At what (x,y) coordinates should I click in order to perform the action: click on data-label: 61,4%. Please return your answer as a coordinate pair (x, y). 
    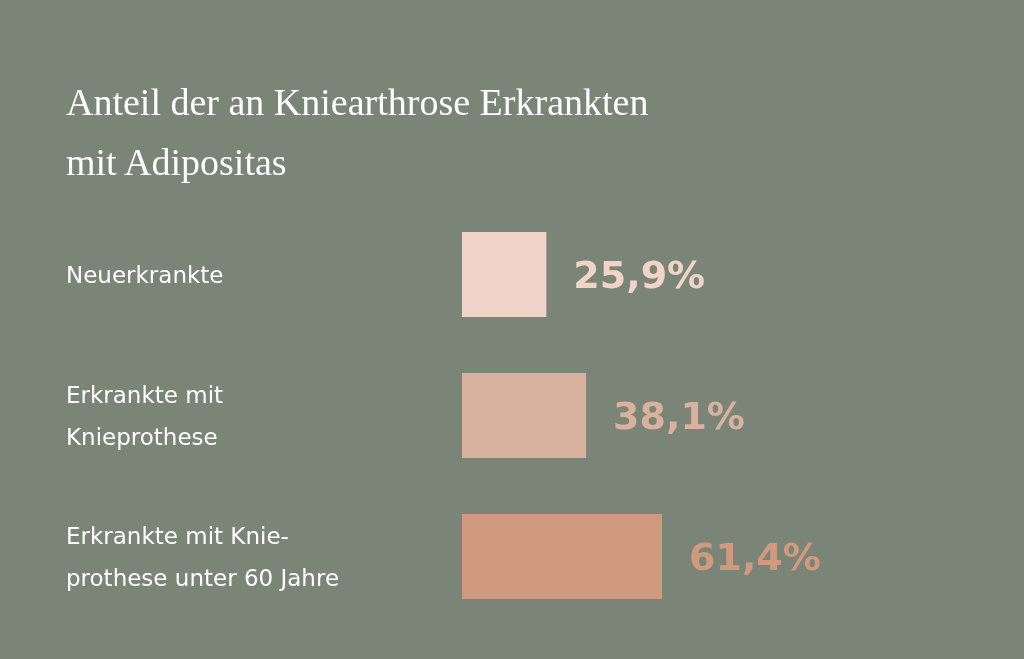
    Looking at the image, I should click on (755, 556).